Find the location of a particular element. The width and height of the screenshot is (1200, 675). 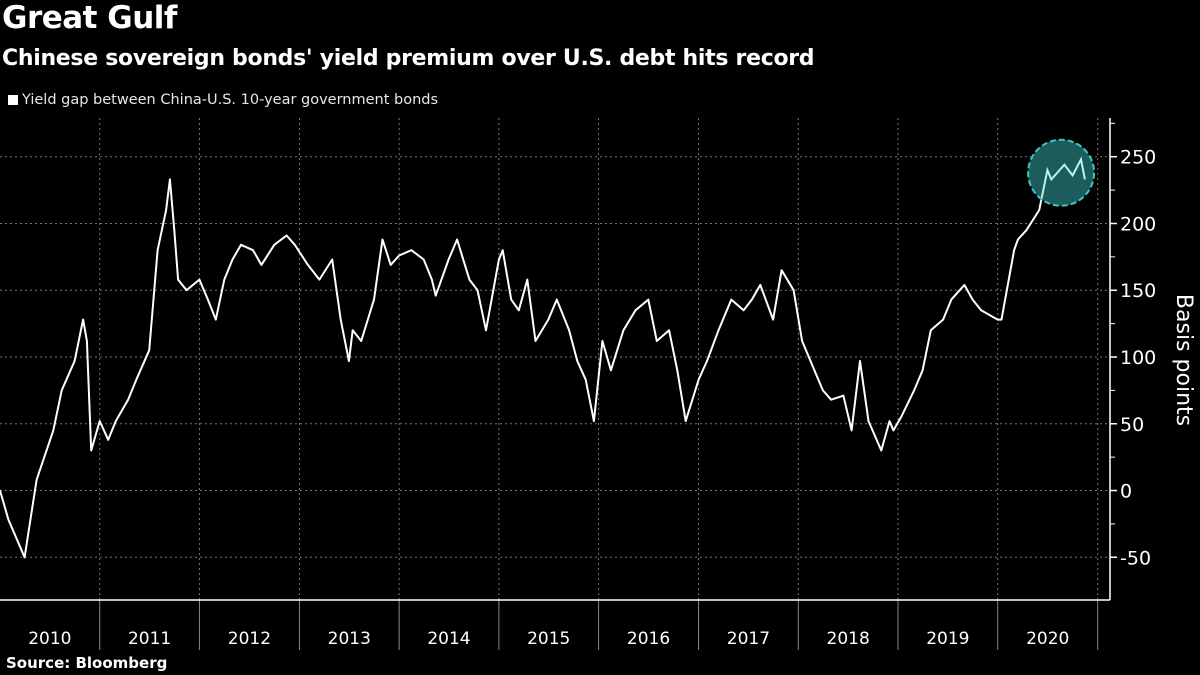

y-tick-label: 250 is located at coordinates (1138, 158).